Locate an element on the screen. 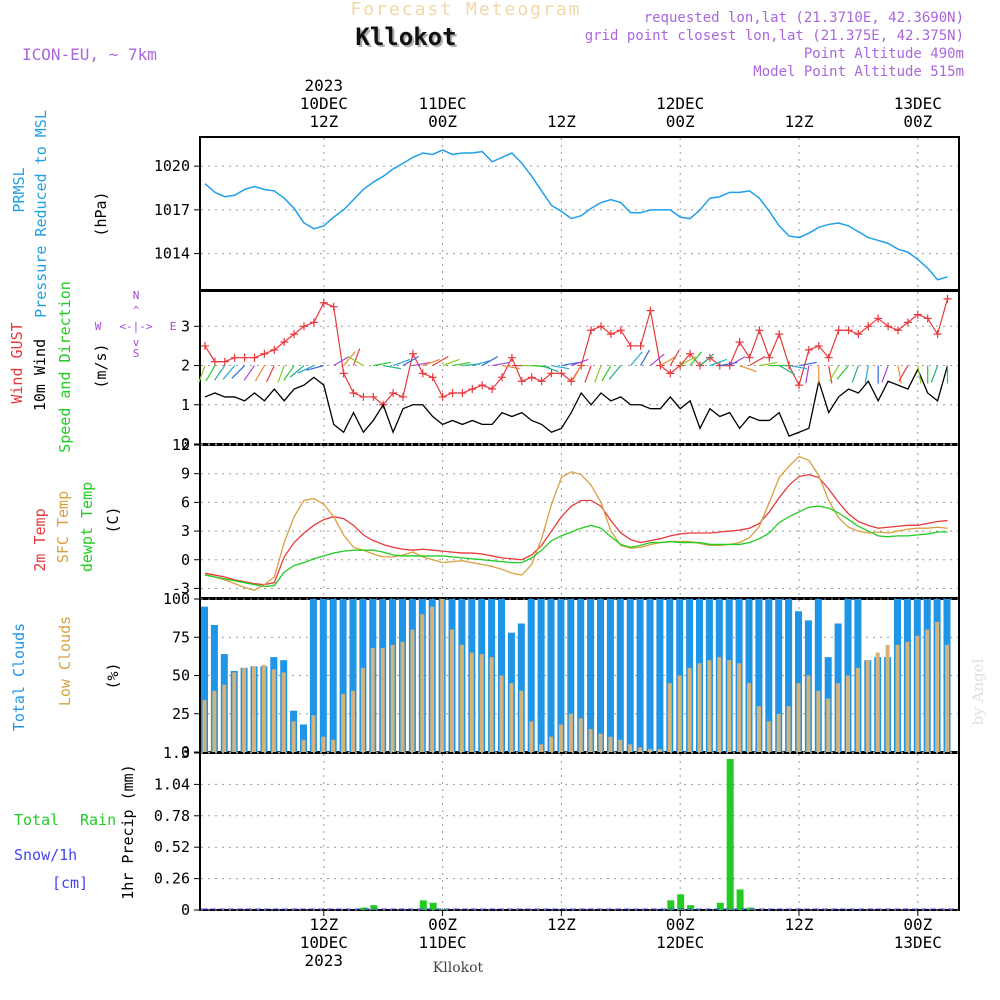 Image resolution: width=1000 pixels, height=1000 pixels. precip-unit-label: 1hr Precip (mm) is located at coordinates (128, 831).